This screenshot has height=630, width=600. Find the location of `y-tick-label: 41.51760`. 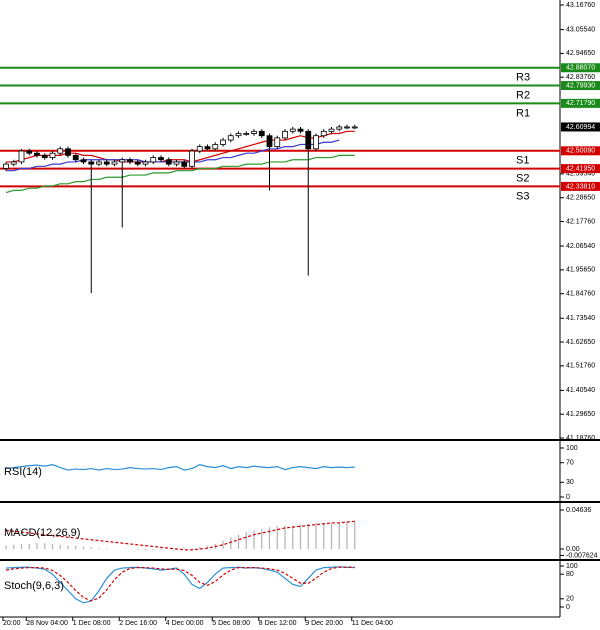

y-tick-label: 41.51760 is located at coordinates (580, 366).